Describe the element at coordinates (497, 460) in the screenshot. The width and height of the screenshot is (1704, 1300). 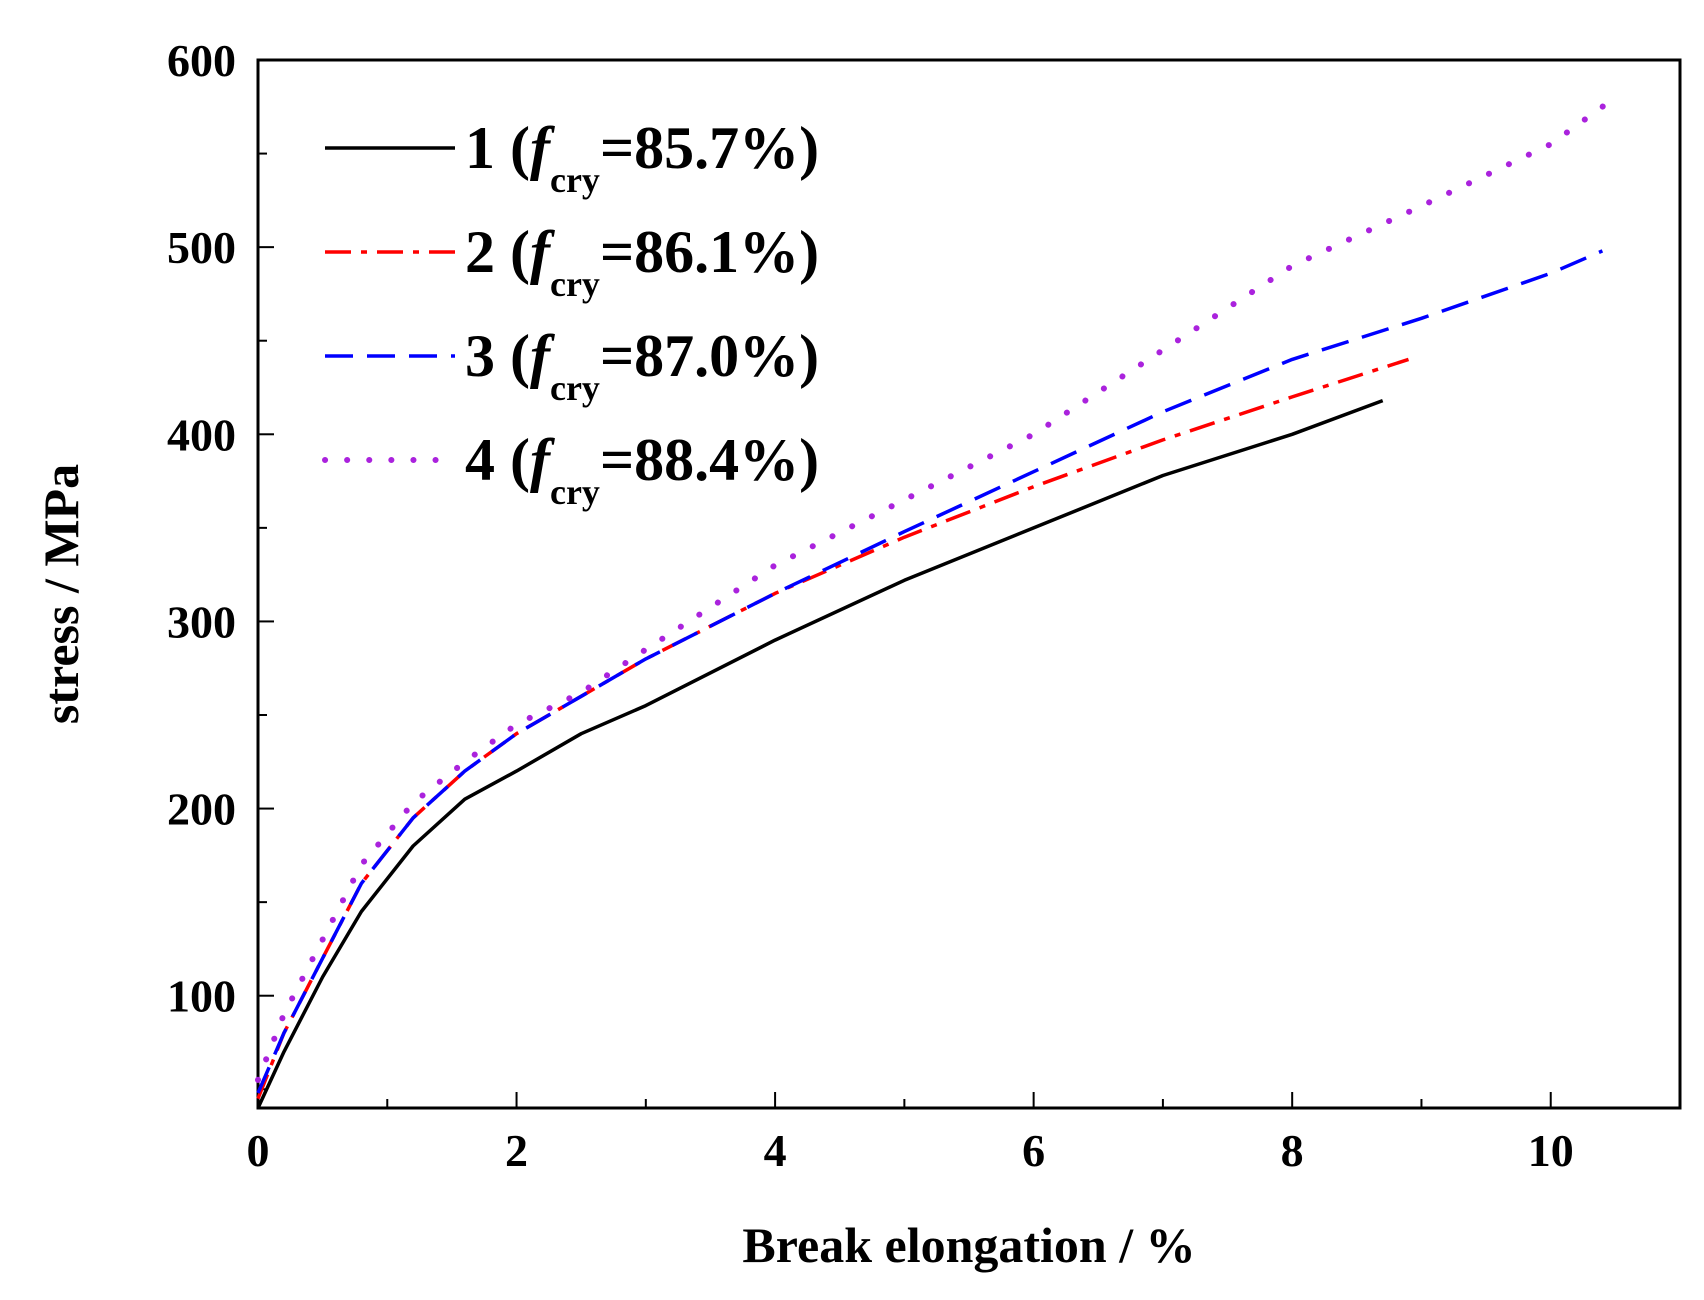
I see `legend-label-prefix: 4 (` at that location.